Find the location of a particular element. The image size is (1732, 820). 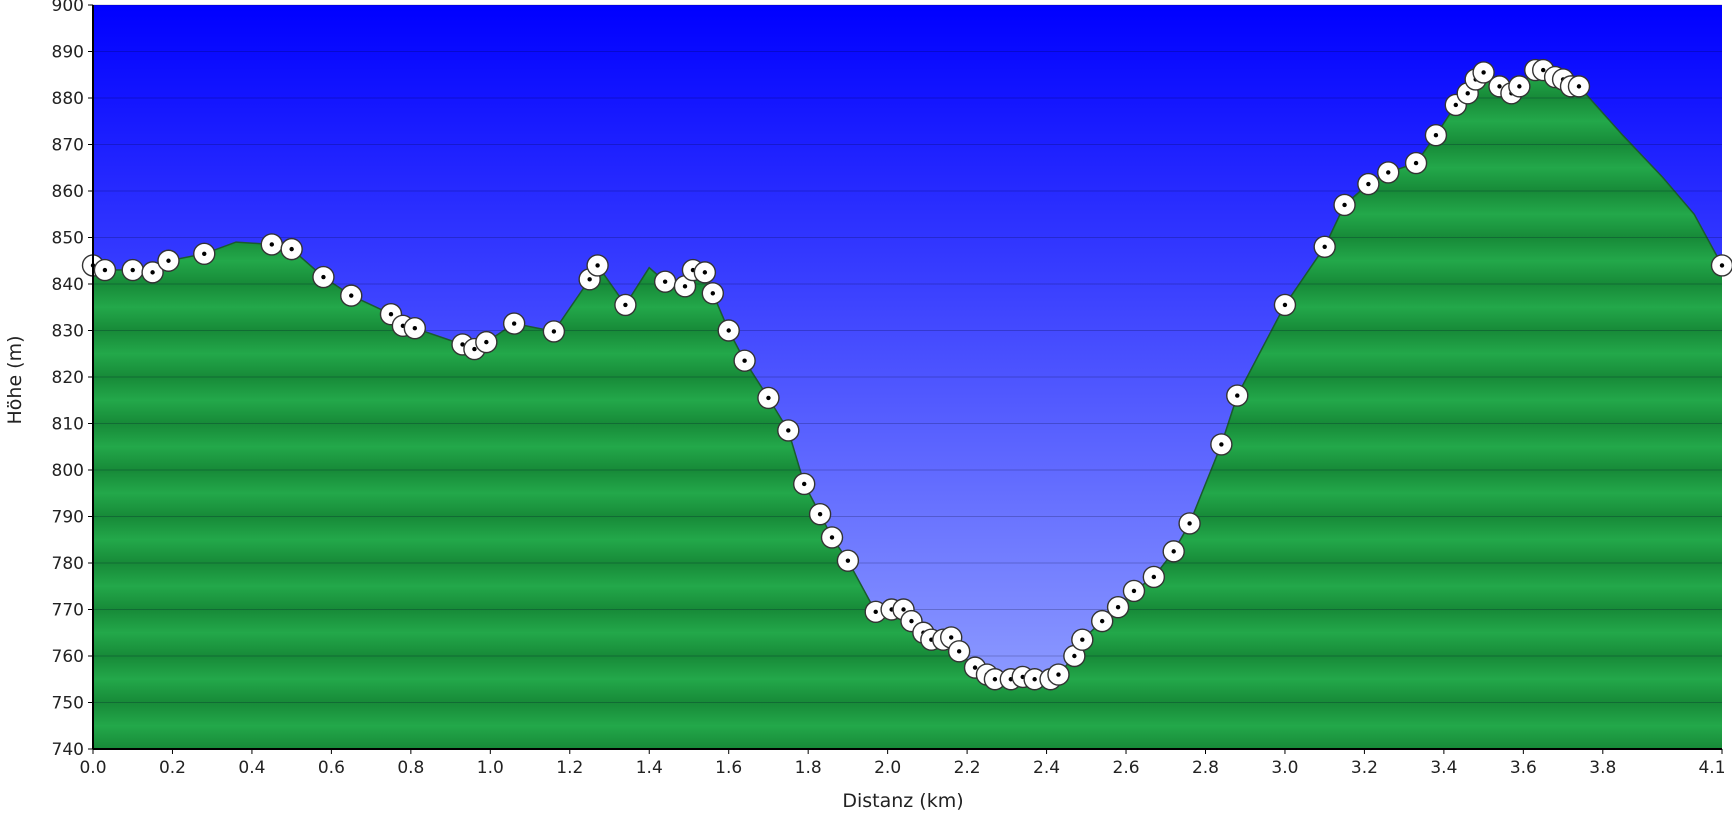

y-tick-label: 890 is located at coordinates (68, 53).